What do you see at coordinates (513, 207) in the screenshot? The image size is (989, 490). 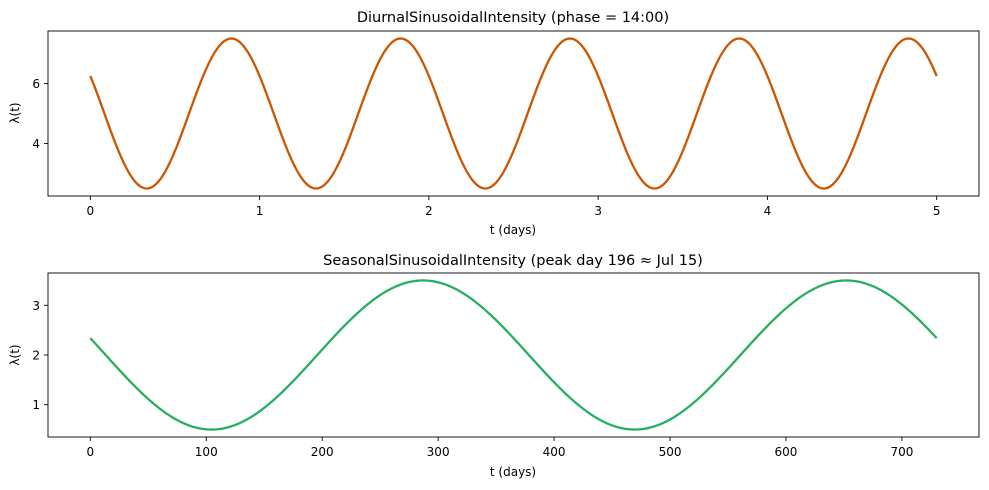 I see `diurnal-x-ticks: 0 1 2 3 4 5` at bounding box center [513, 207].